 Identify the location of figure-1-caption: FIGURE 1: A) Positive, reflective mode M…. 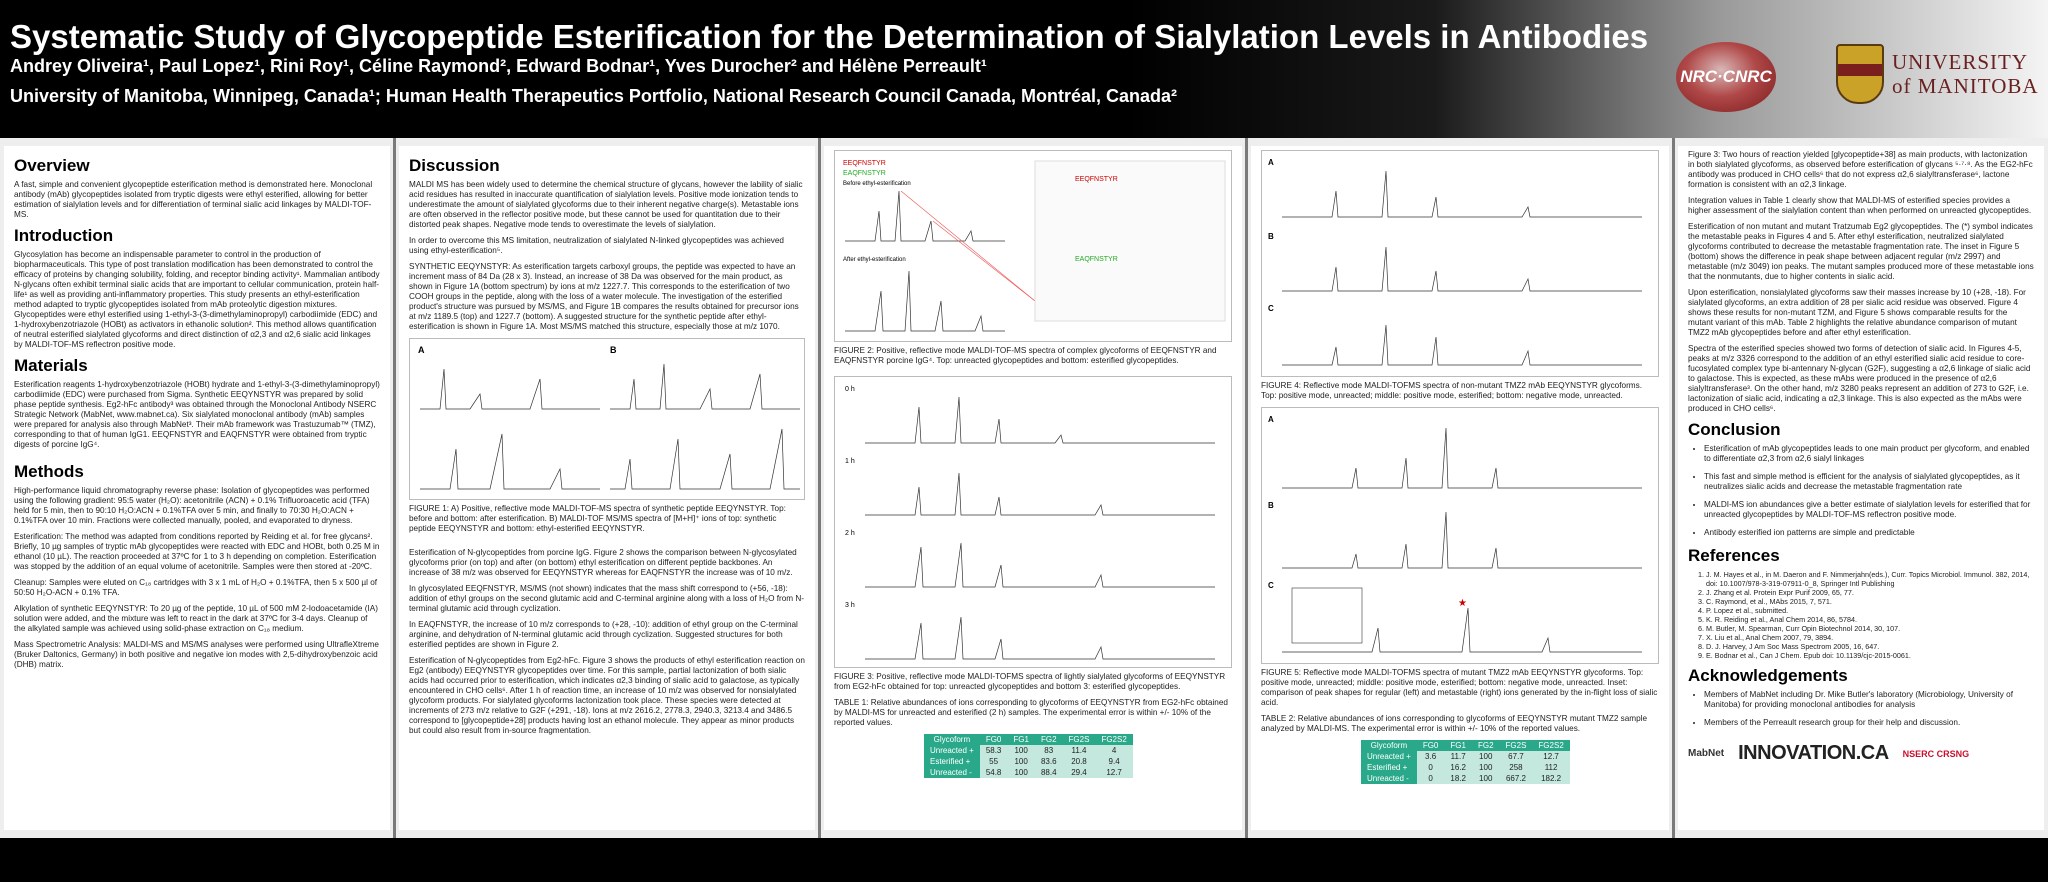
(597, 518).